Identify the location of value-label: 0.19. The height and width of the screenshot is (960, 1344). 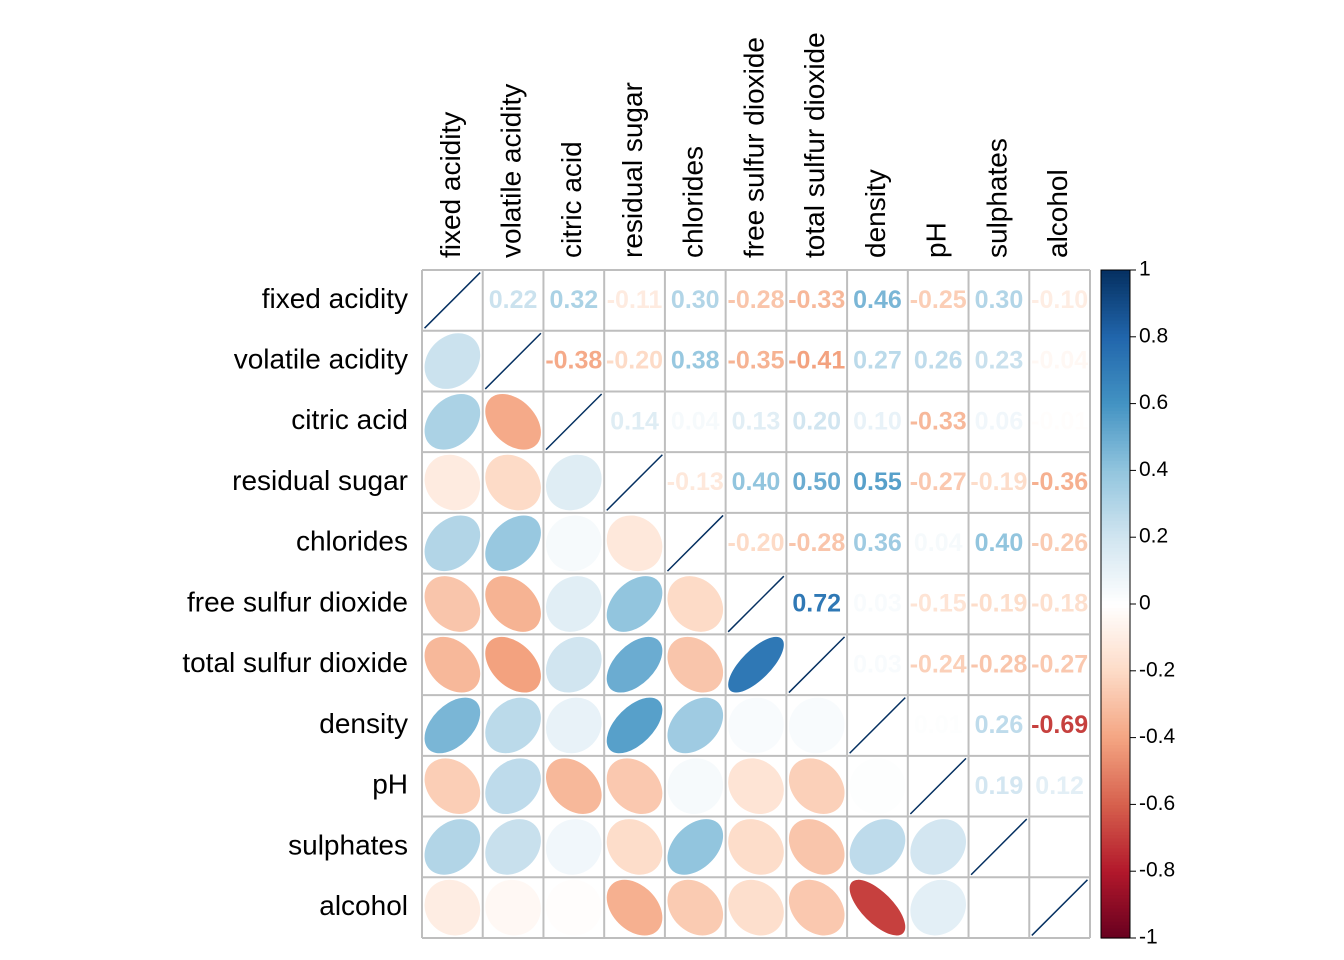
(999, 786).